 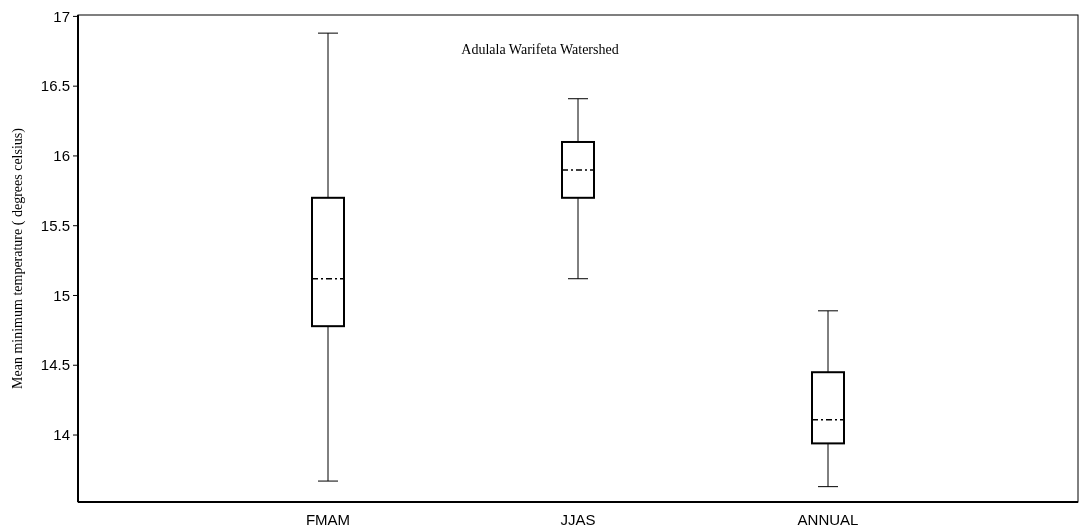 What do you see at coordinates (61, 156) in the screenshot?
I see `y-tick-label: 16` at bounding box center [61, 156].